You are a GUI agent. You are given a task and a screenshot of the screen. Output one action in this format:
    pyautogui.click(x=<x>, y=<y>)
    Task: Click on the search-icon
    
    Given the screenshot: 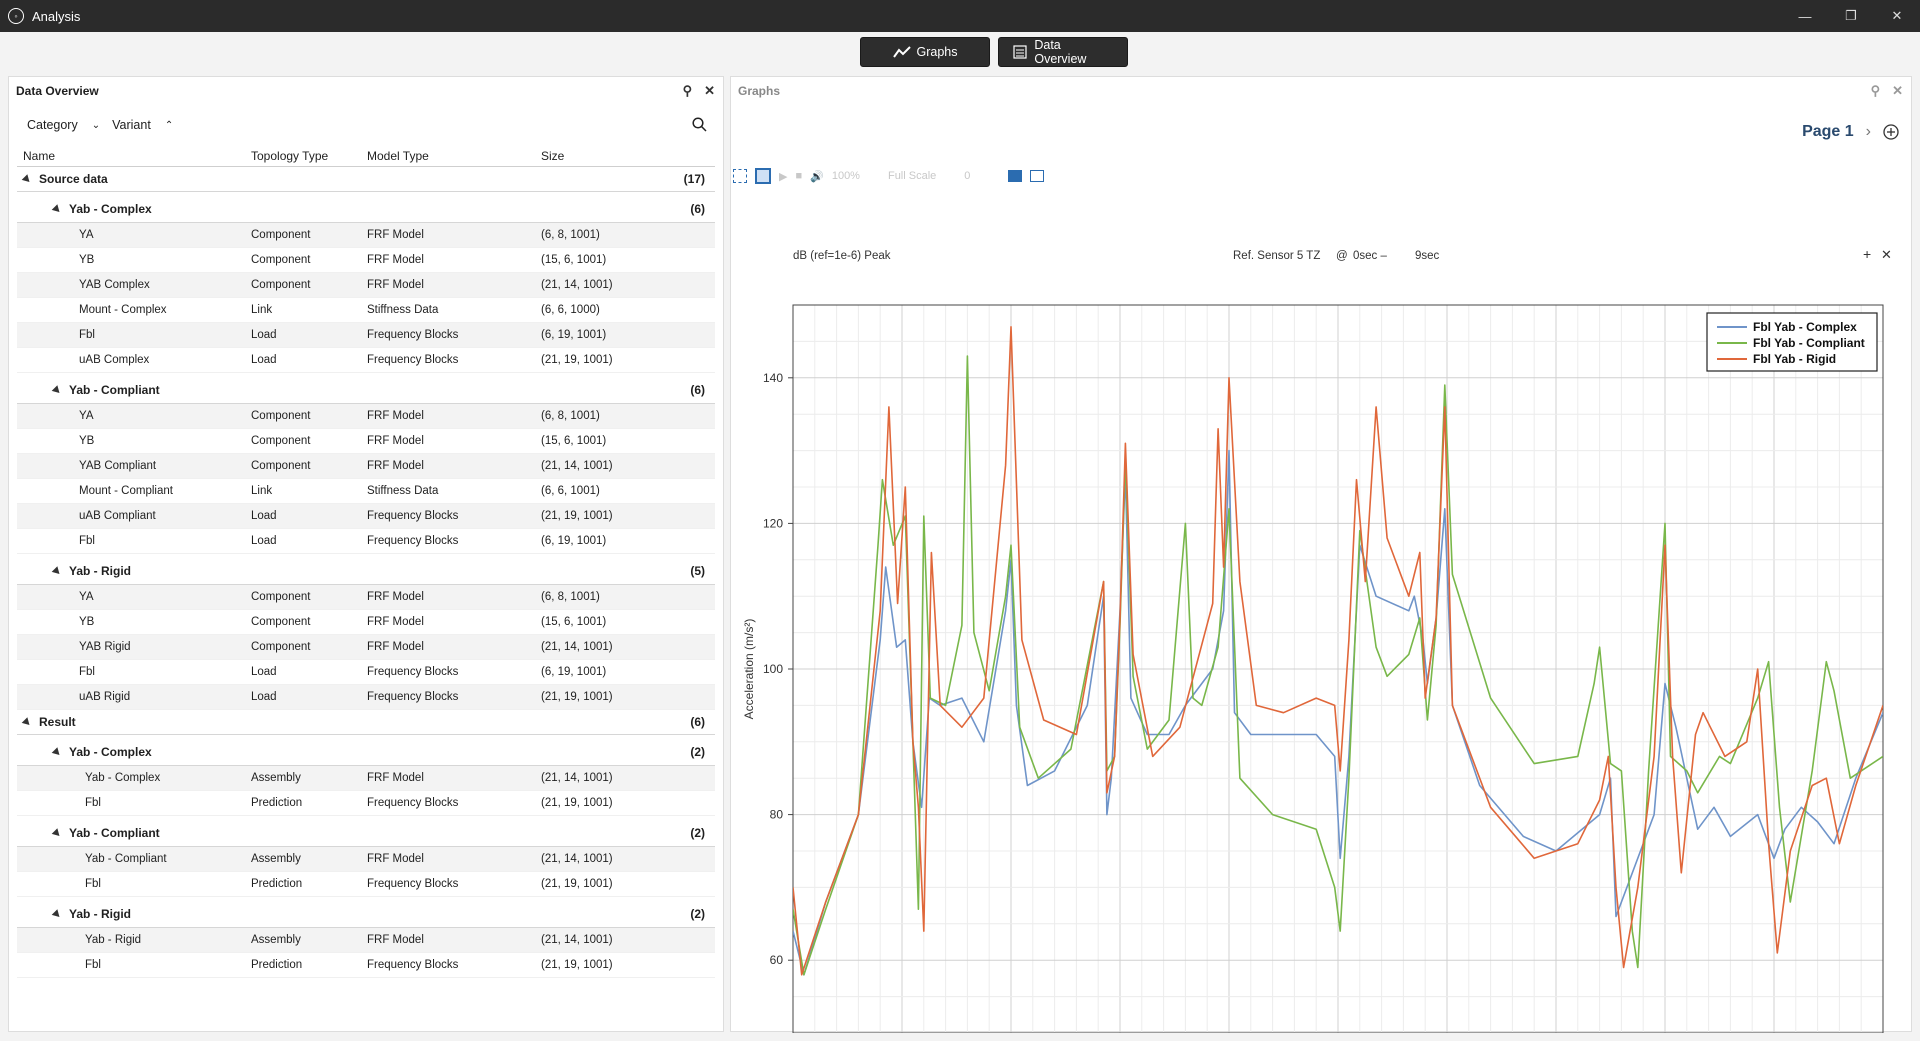 What is the action you would take?
    pyautogui.click(x=699, y=126)
    